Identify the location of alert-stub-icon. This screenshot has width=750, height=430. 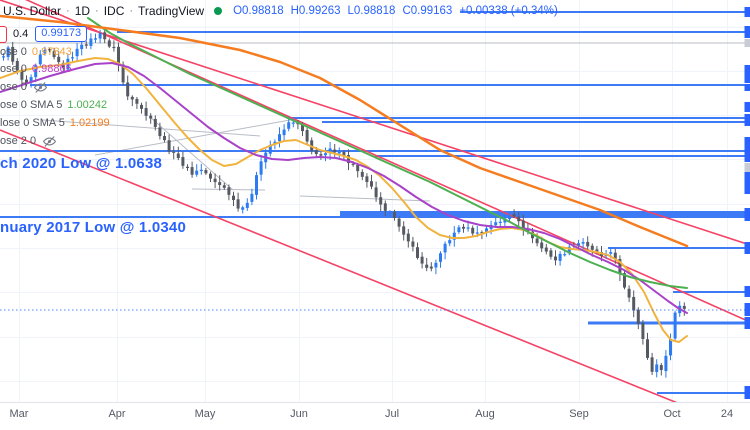
(3, 34).